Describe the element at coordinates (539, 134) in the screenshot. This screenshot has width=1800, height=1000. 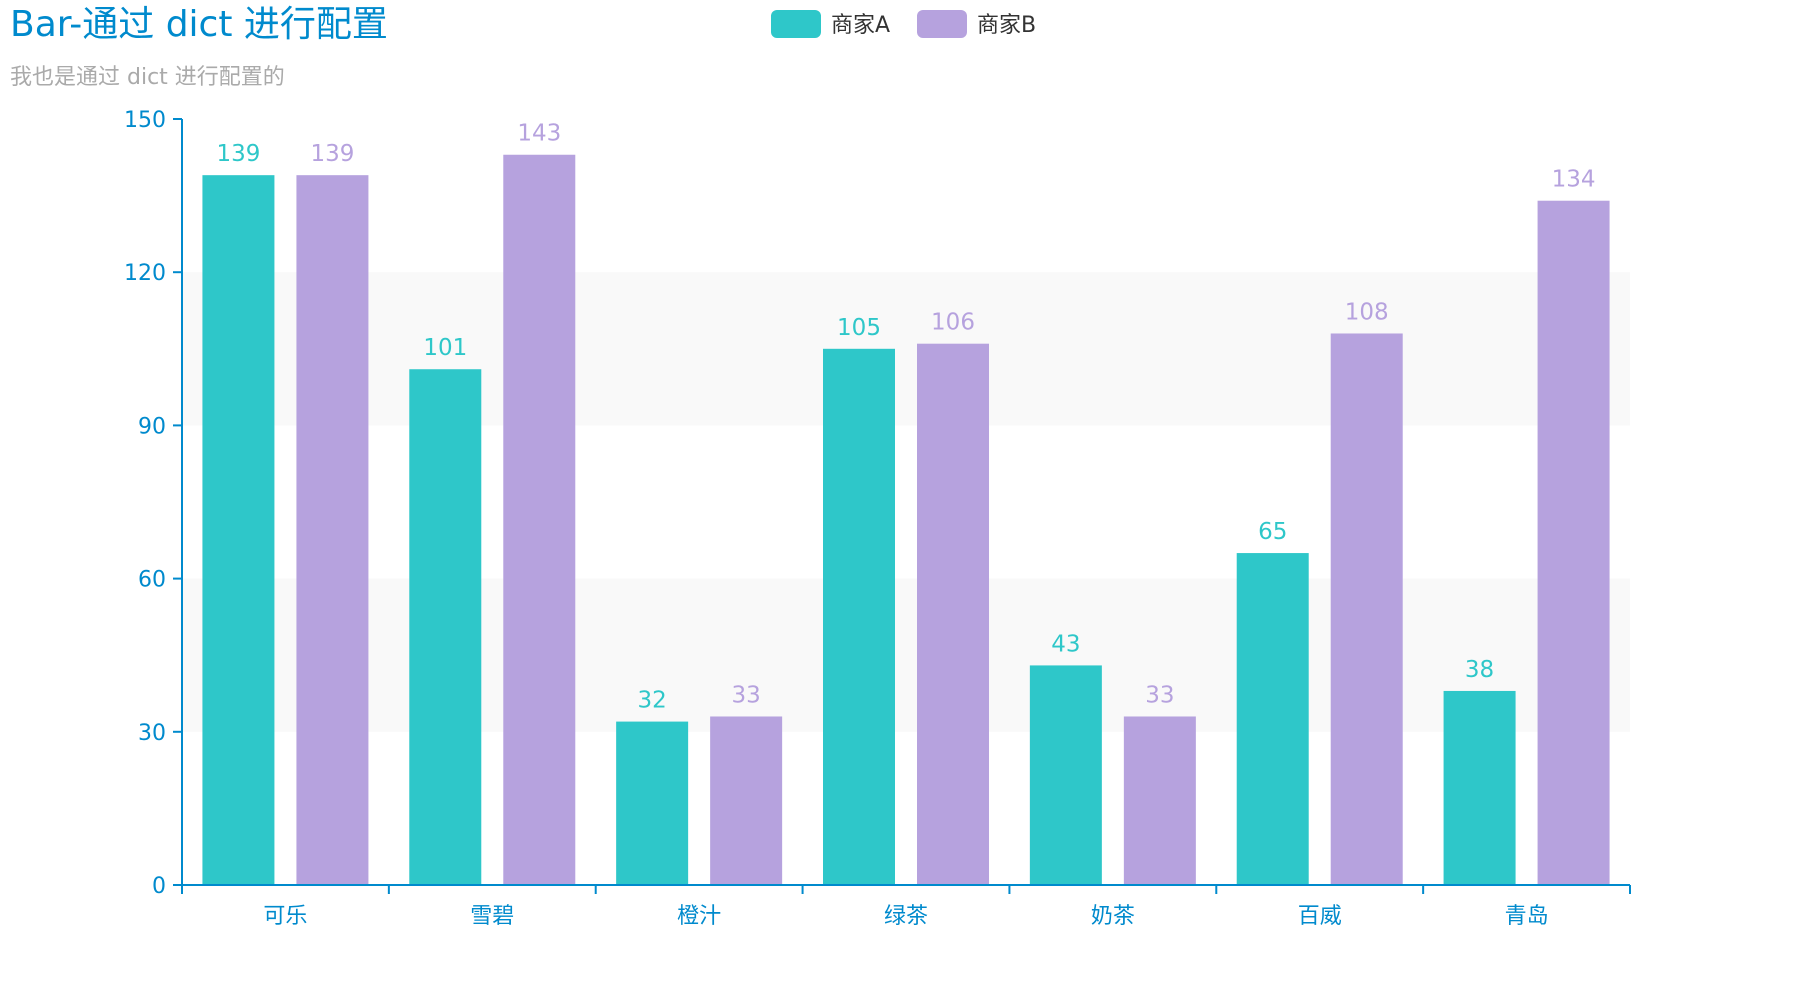
I see `data-label: 143` at that location.